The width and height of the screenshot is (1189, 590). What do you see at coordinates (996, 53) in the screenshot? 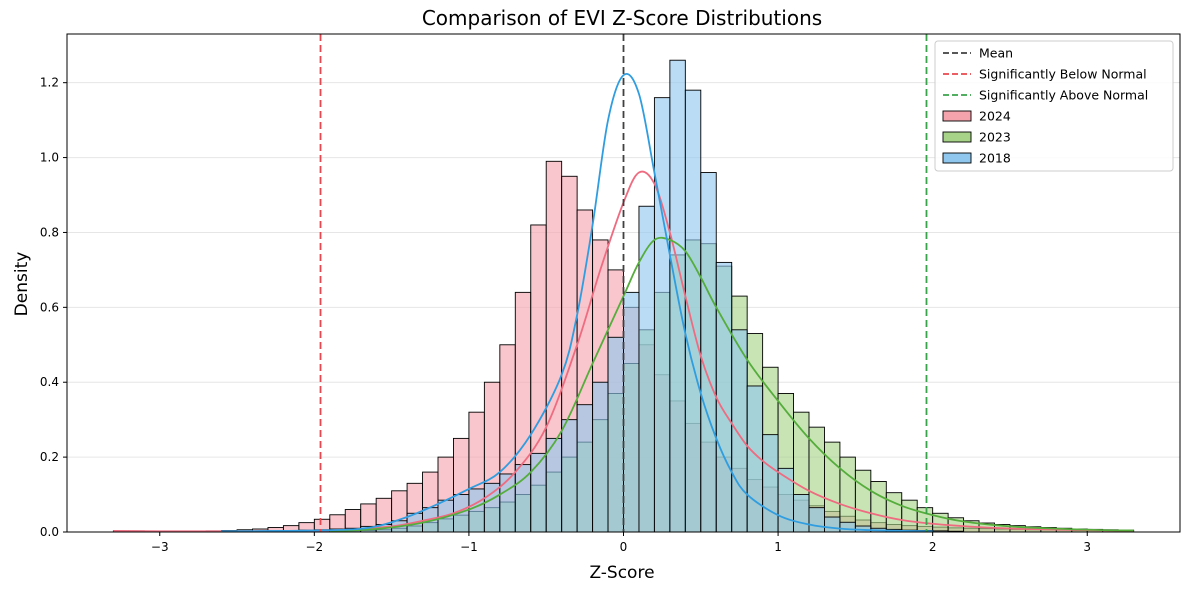
I see `legend-label: Mean` at bounding box center [996, 53].